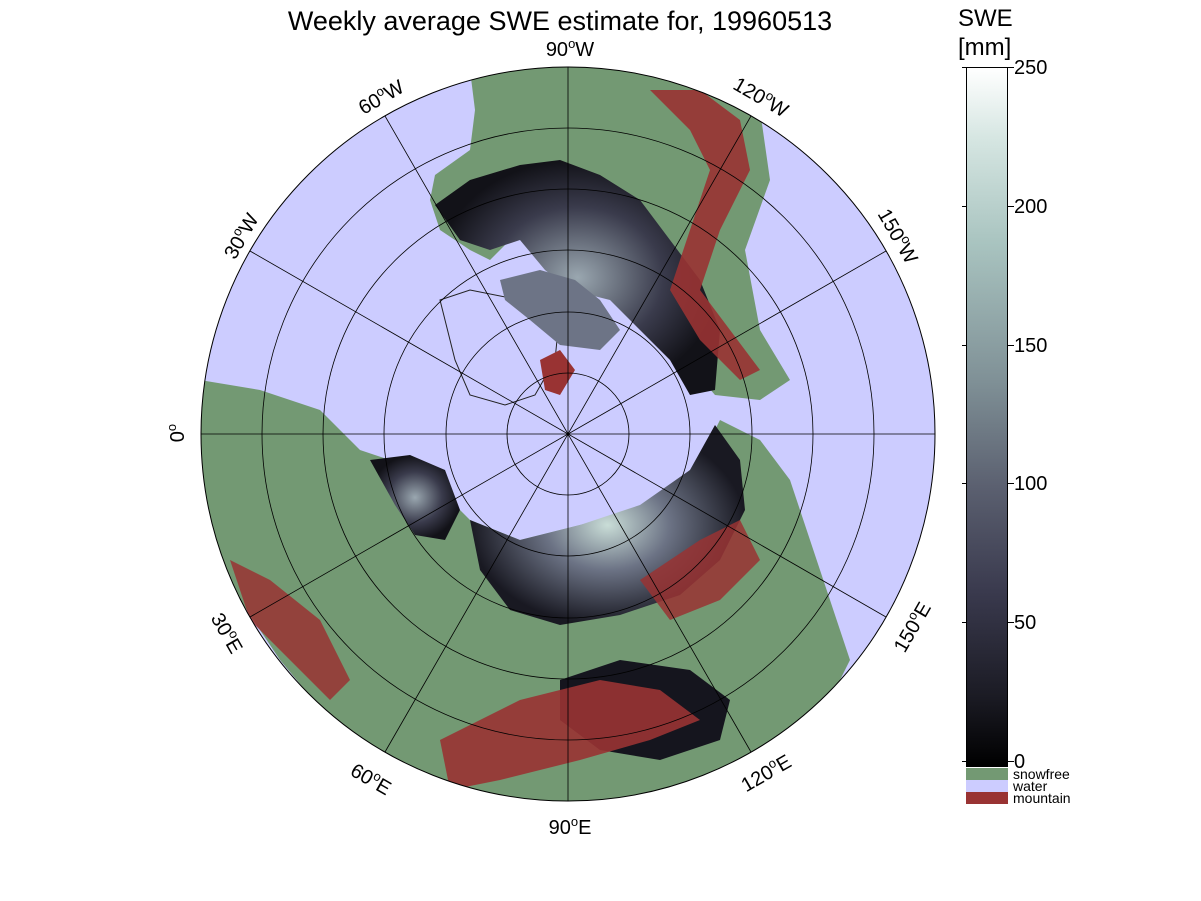 The height and width of the screenshot is (901, 1201). Describe the element at coordinates (1031, 345) in the screenshot. I see `colorbar-tick-label: 150` at that location.